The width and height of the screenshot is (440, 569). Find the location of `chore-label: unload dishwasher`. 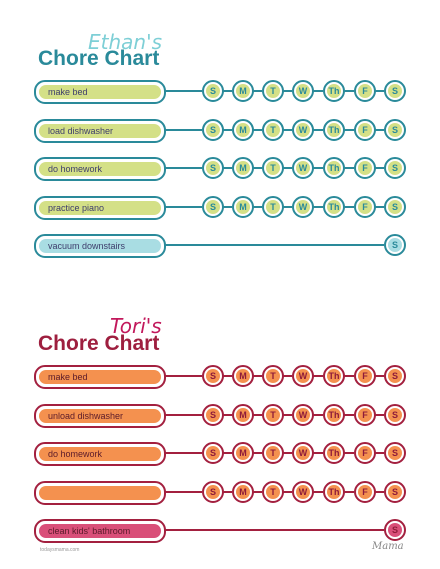

chore-label: unload dishwasher is located at coordinates (86, 415).